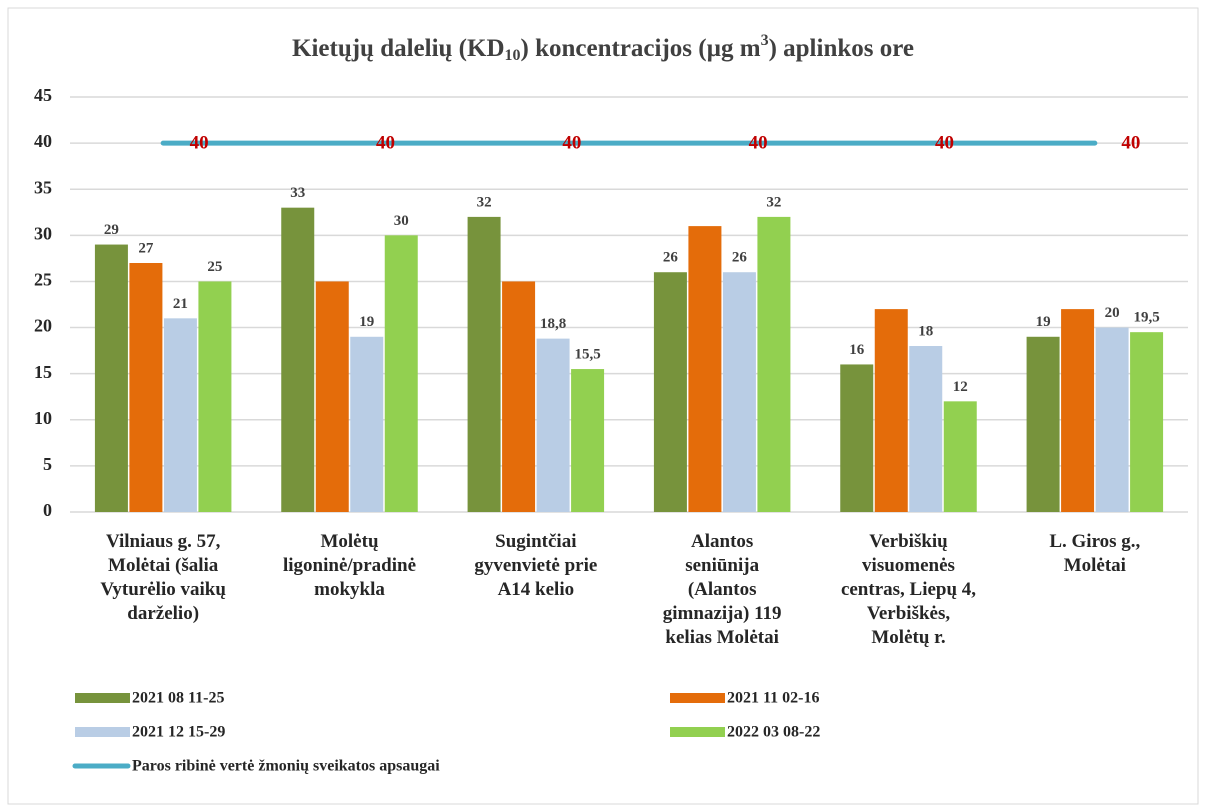 The image size is (1206, 812). What do you see at coordinates (146, 248) in the screenshot?
I see `data-label: 27` at bounding box center [146, 248].